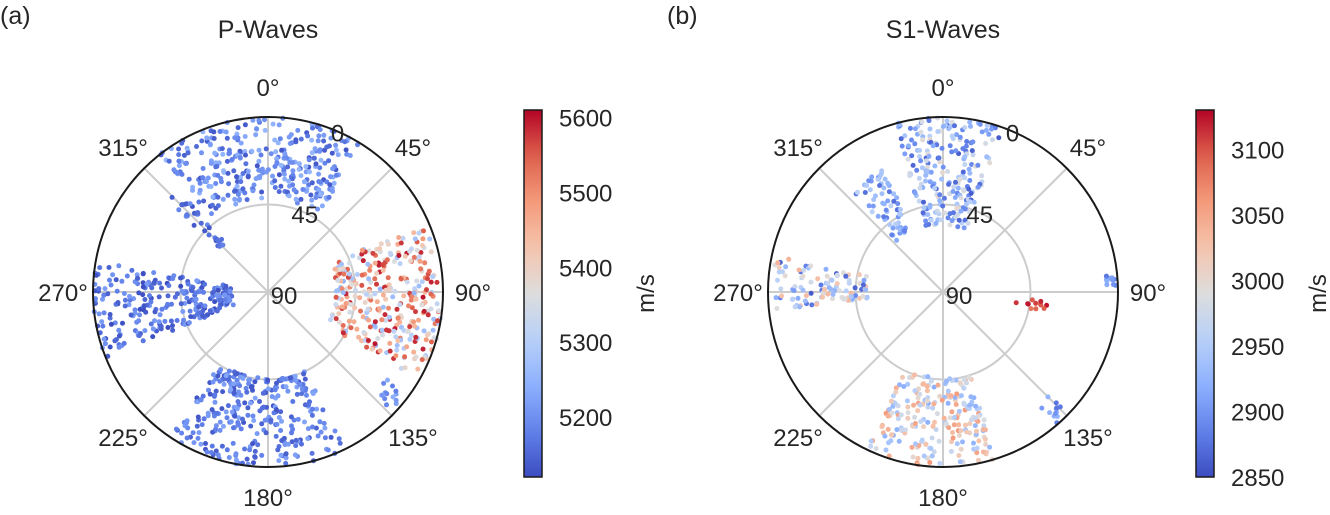 Image resolution: width=1330 pixels, height=515 pixels. Describe the element at coordinates (1317, 293) in the screenshot. I see `colorbar-label: m/s` at that location.